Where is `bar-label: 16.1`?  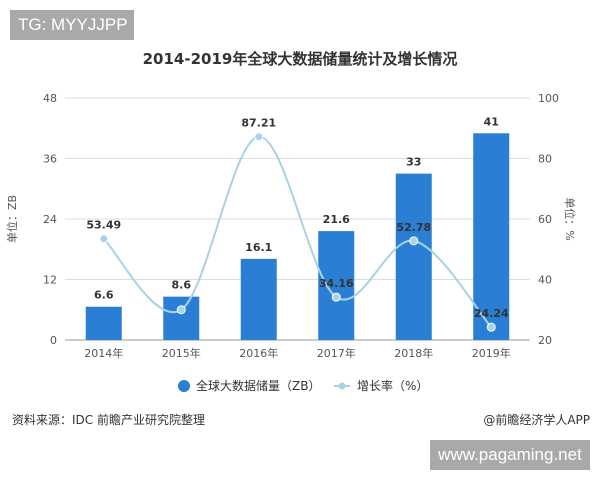
bar-label: 16.1 is located at coordinates (258, 247).